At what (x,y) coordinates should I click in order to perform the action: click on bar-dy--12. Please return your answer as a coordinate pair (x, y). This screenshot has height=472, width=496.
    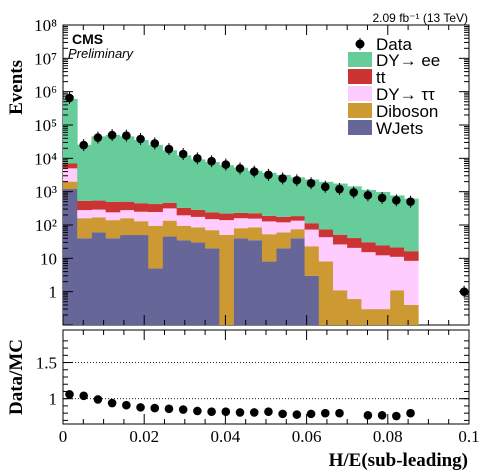
    Looking at the image, I should click on (241, 223).